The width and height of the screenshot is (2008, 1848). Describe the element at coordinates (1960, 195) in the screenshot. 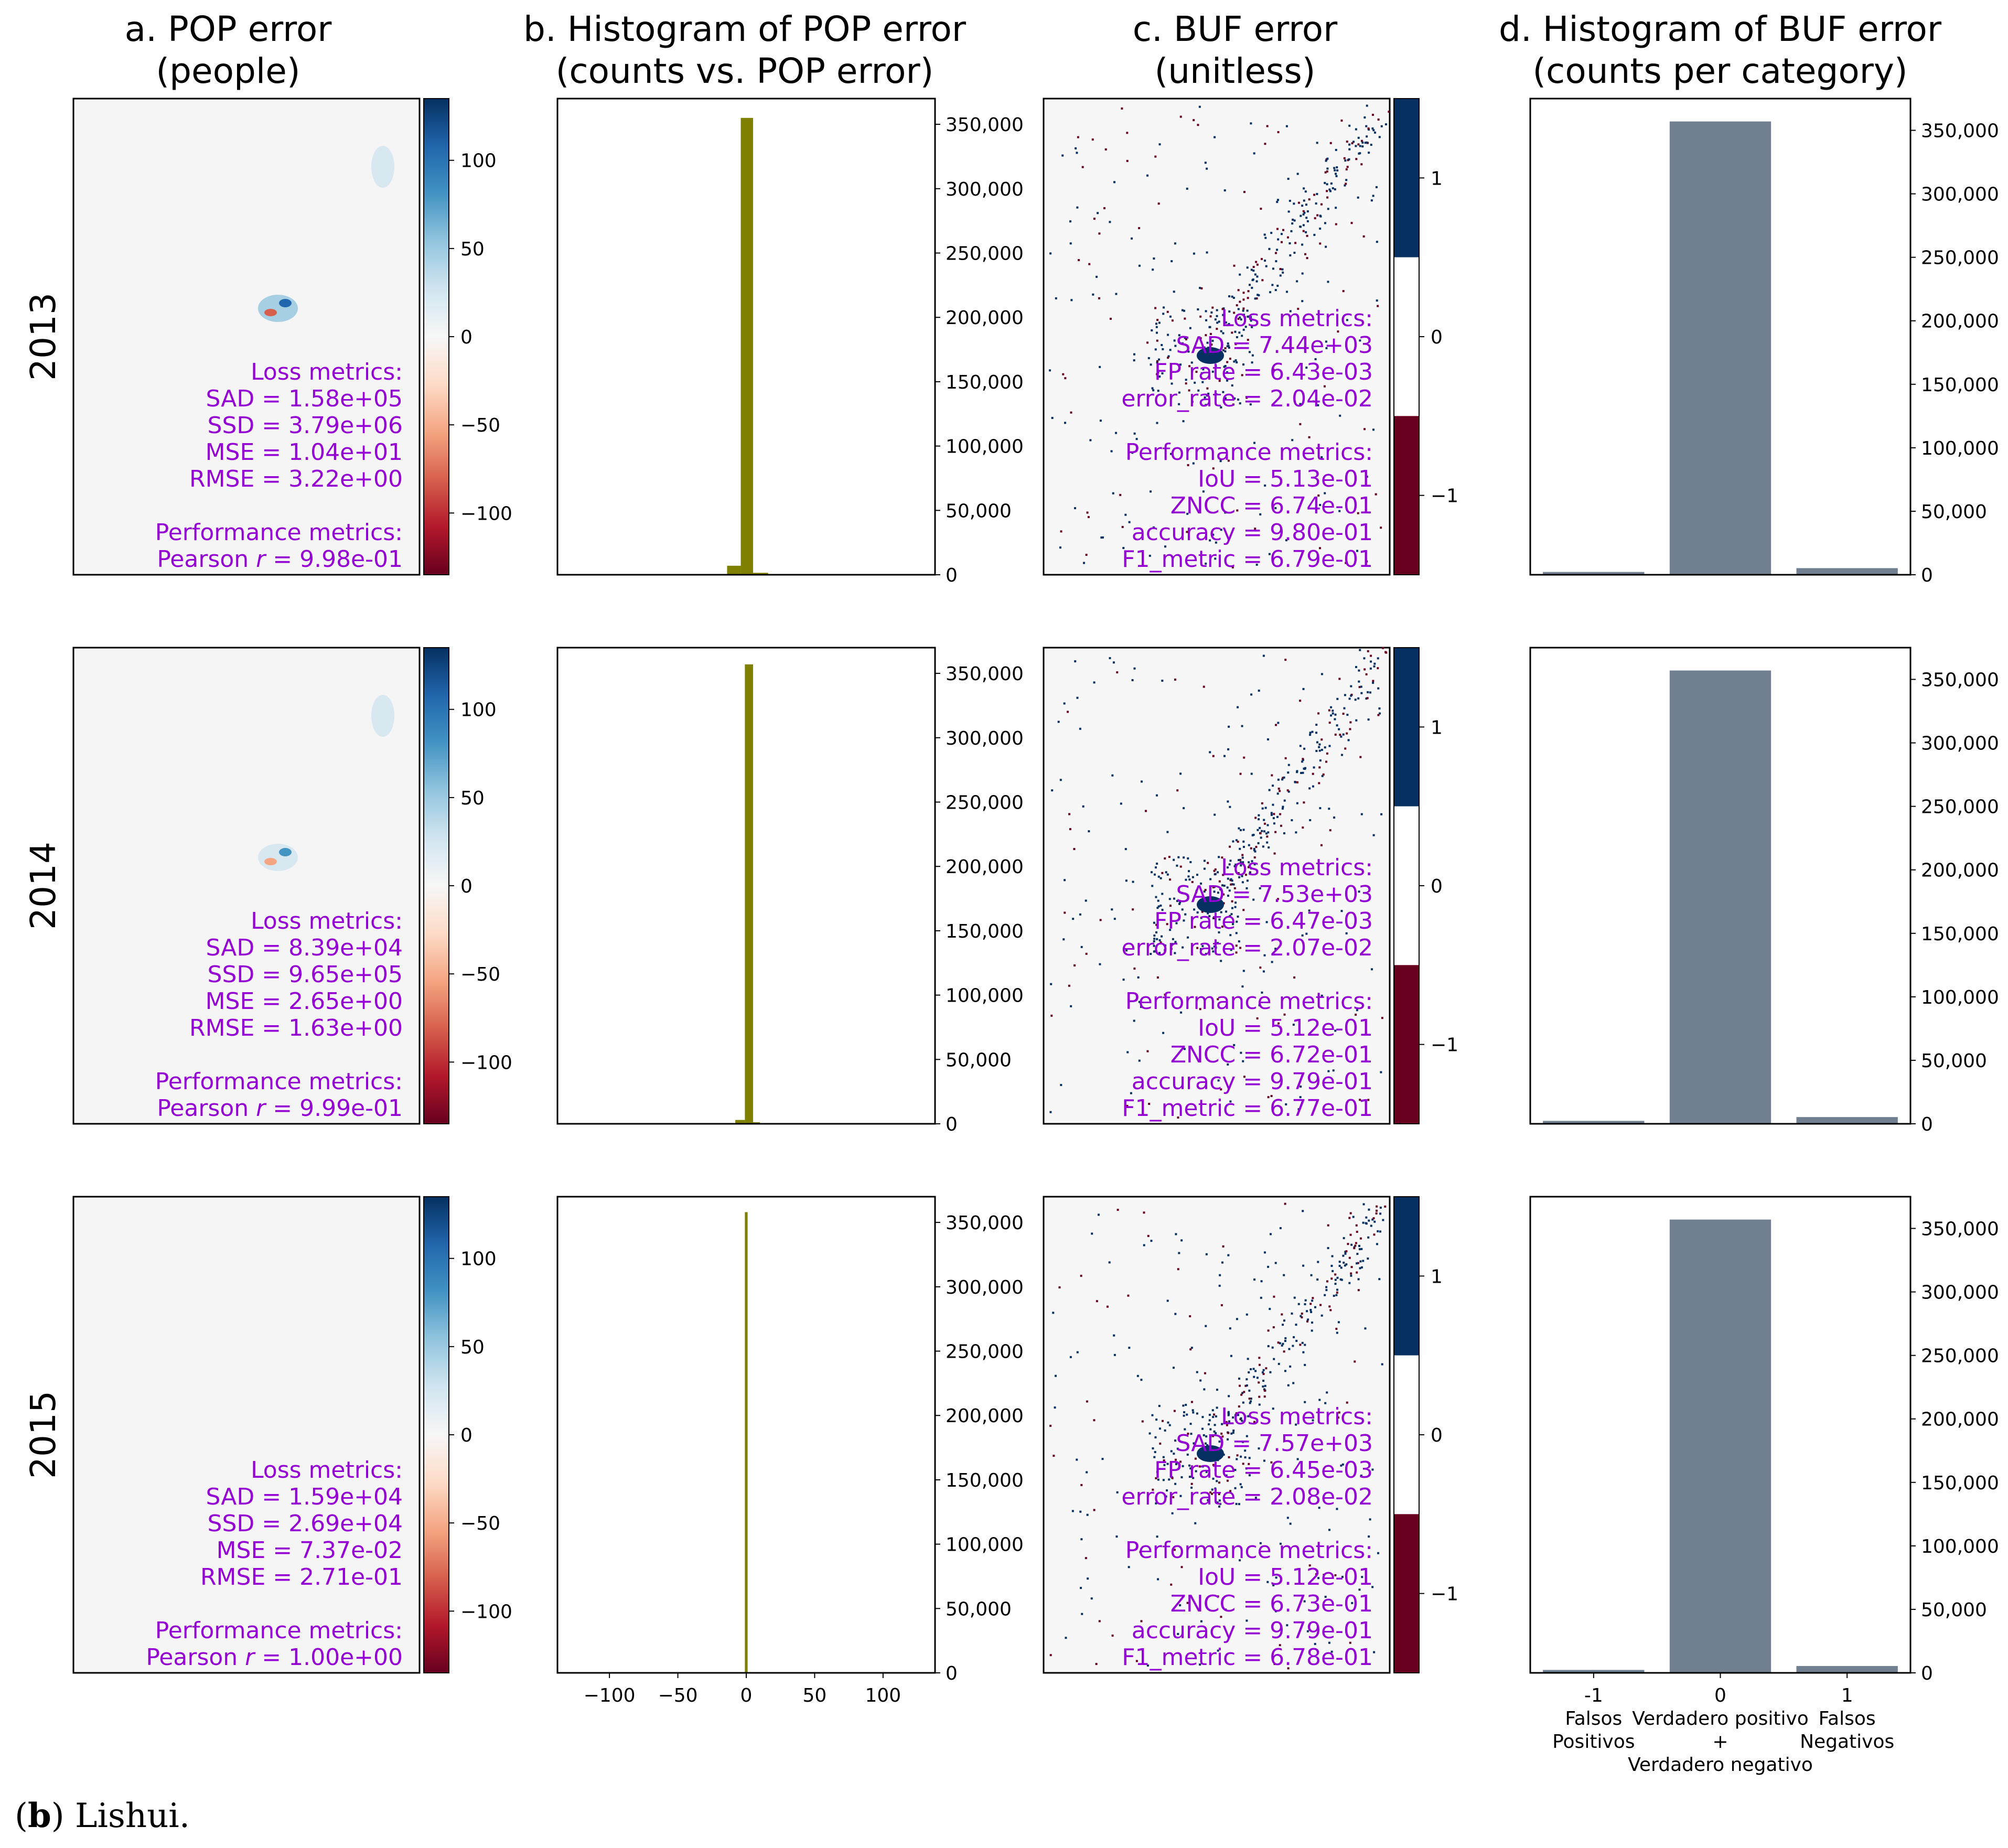

I see `y-tick-label: 300,000` at that location.